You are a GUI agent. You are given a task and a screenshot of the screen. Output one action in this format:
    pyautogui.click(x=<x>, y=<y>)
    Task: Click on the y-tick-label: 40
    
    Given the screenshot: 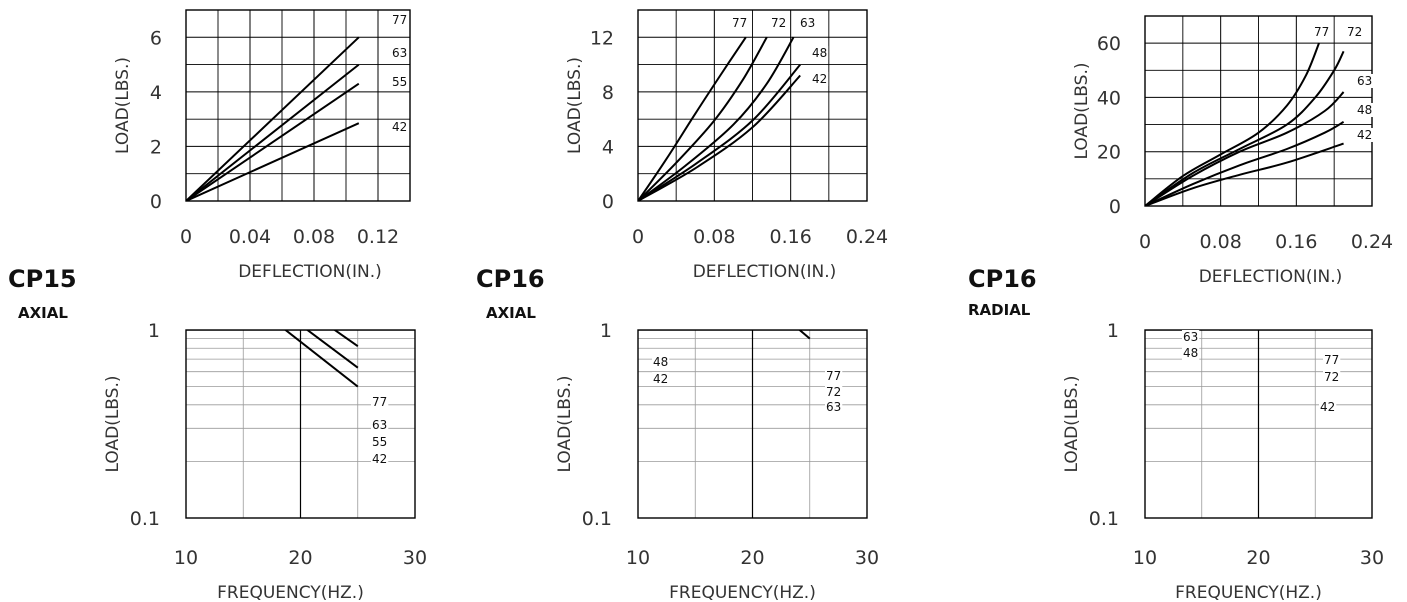 What is the action you would take?
    pyautogui.click(x=1109, y=98)
    